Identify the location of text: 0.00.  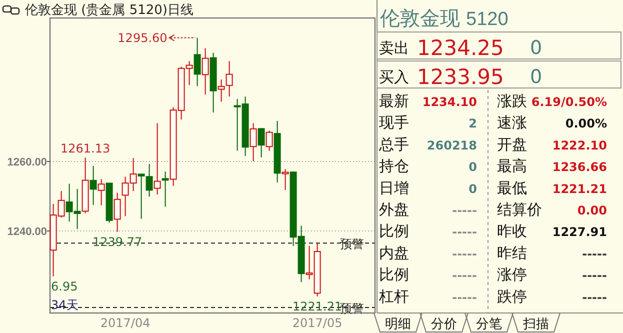
(592, 211).